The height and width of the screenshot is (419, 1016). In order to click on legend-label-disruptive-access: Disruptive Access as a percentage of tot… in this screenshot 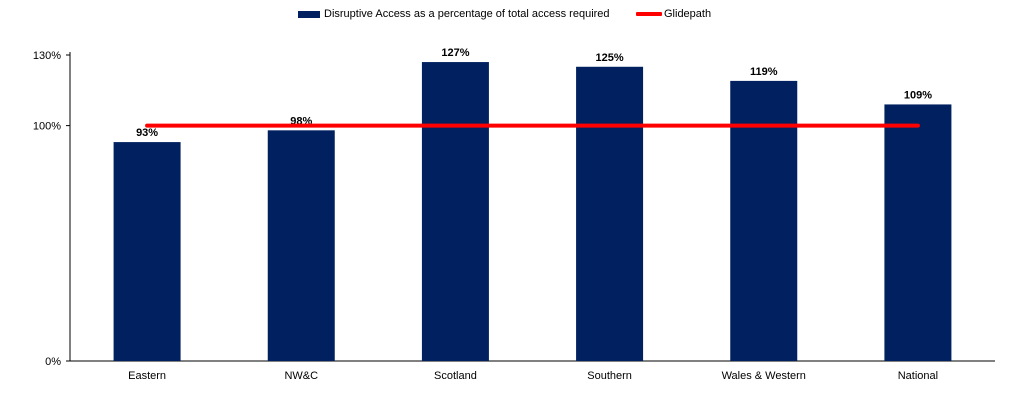, I will do `click(467, 14)`.